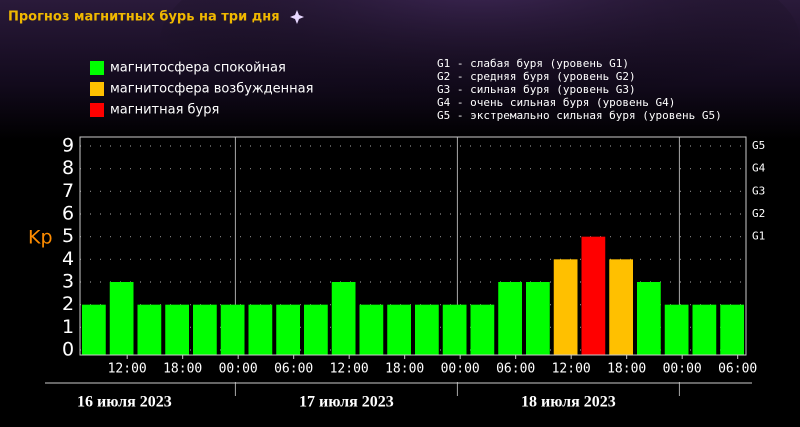 This screenshot has height=427, width=800. I want to click on legend-label: магнитосфера возбужденная, so click(211, 89).